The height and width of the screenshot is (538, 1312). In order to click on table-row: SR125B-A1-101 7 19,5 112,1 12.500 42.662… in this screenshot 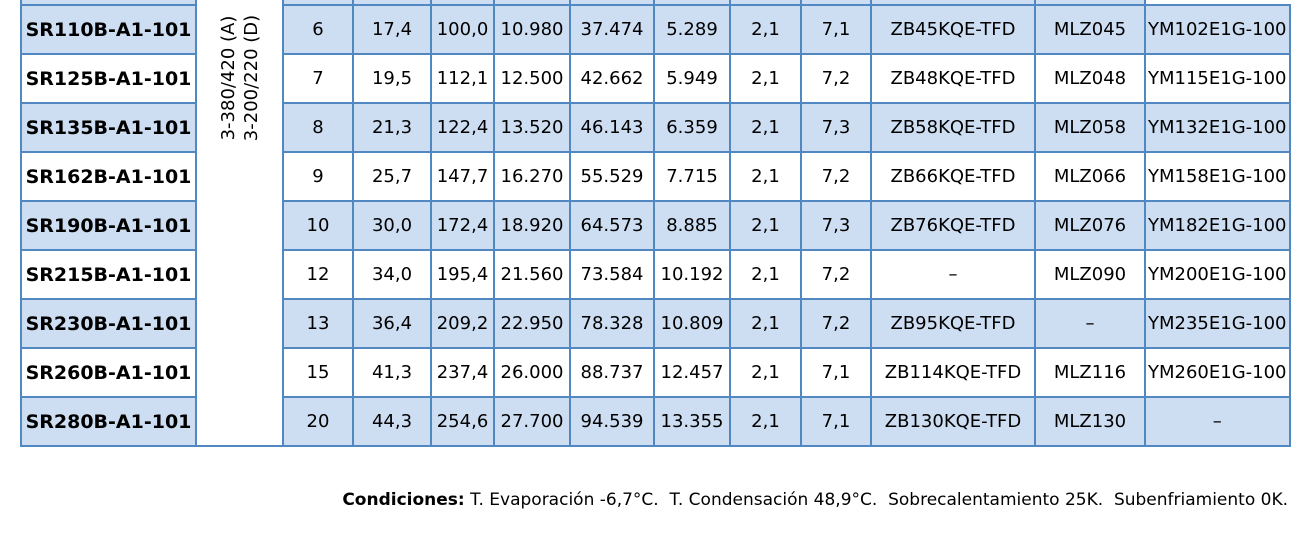, I will do `click(655, 78)`.